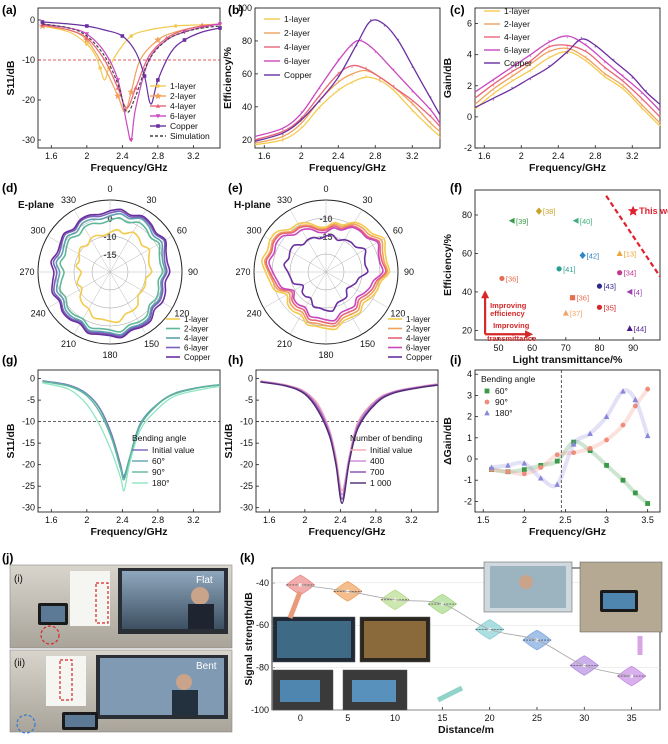 Image resolution: width=668 pixels, height=744 pixels. What do you see at coordinates (455, 360) in the screenshot?
I see `panel-label-i: (i)` at bounding box center [455, 360].